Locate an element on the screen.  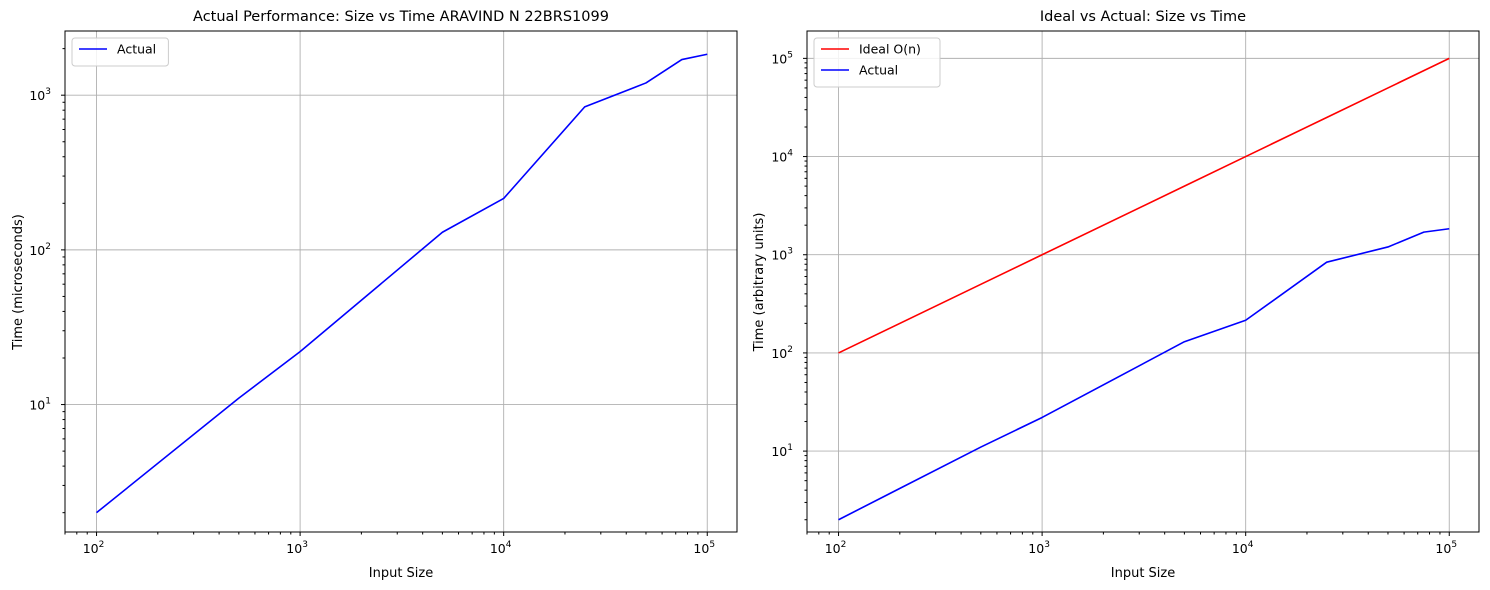
left-y-axis-label: Time (microseconds) is located at coordinates (18, 282).